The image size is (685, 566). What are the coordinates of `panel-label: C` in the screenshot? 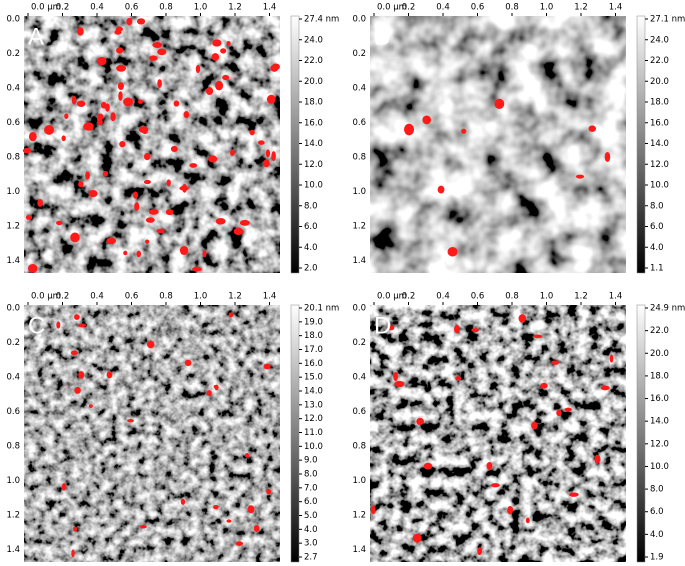 It's located at (36, 325).